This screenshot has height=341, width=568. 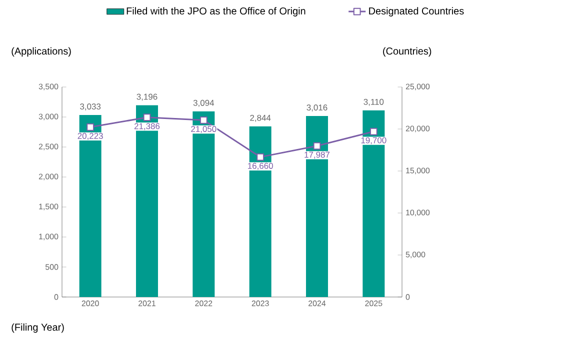 What do you see at coordinates (90, 107) in the screenshot?
I see `data-label: 3,033` at bounding box center [90, 107].